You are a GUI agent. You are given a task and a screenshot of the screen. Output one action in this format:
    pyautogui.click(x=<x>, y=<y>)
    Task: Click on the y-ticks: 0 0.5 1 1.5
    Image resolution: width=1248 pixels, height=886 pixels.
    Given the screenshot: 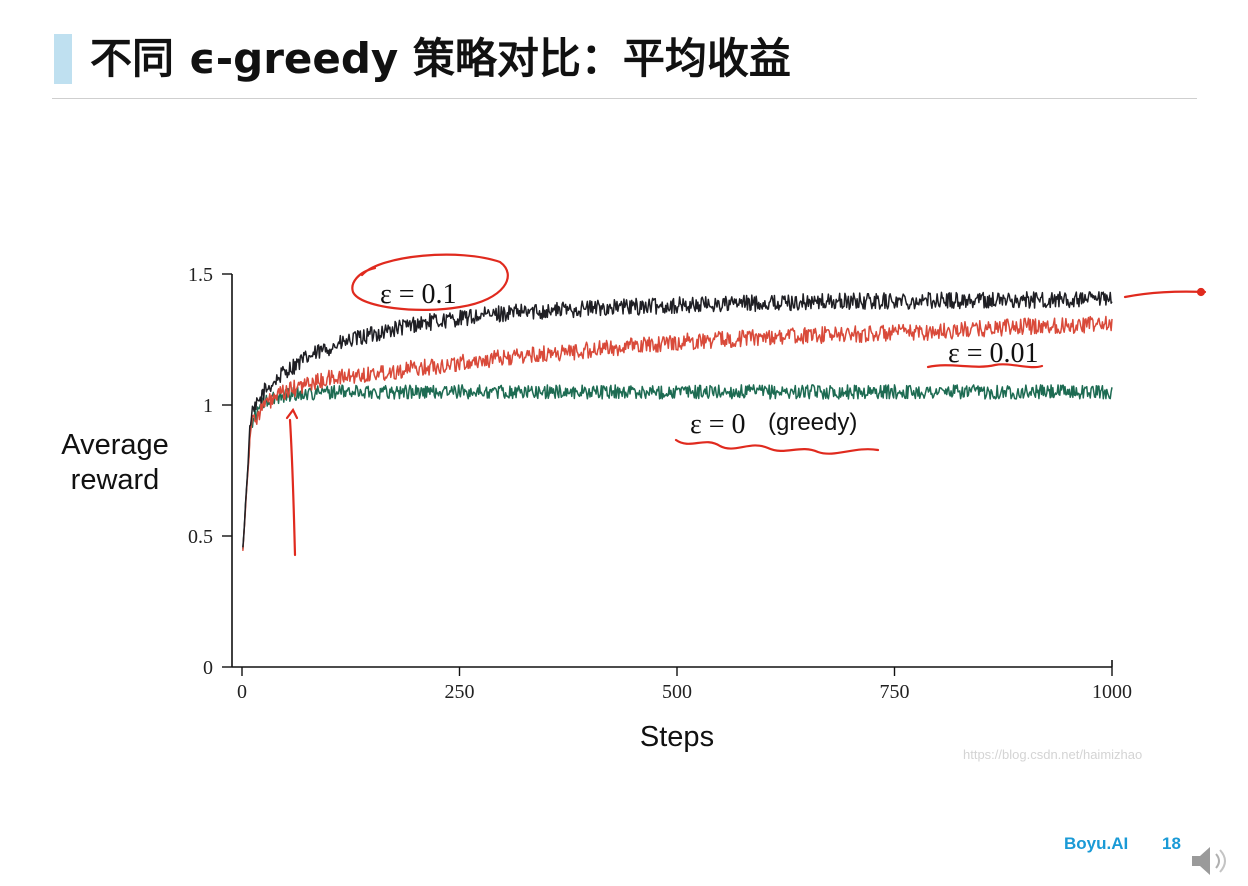 What is the action you would take?
    pyautogui.click(x=210, y=471)
    